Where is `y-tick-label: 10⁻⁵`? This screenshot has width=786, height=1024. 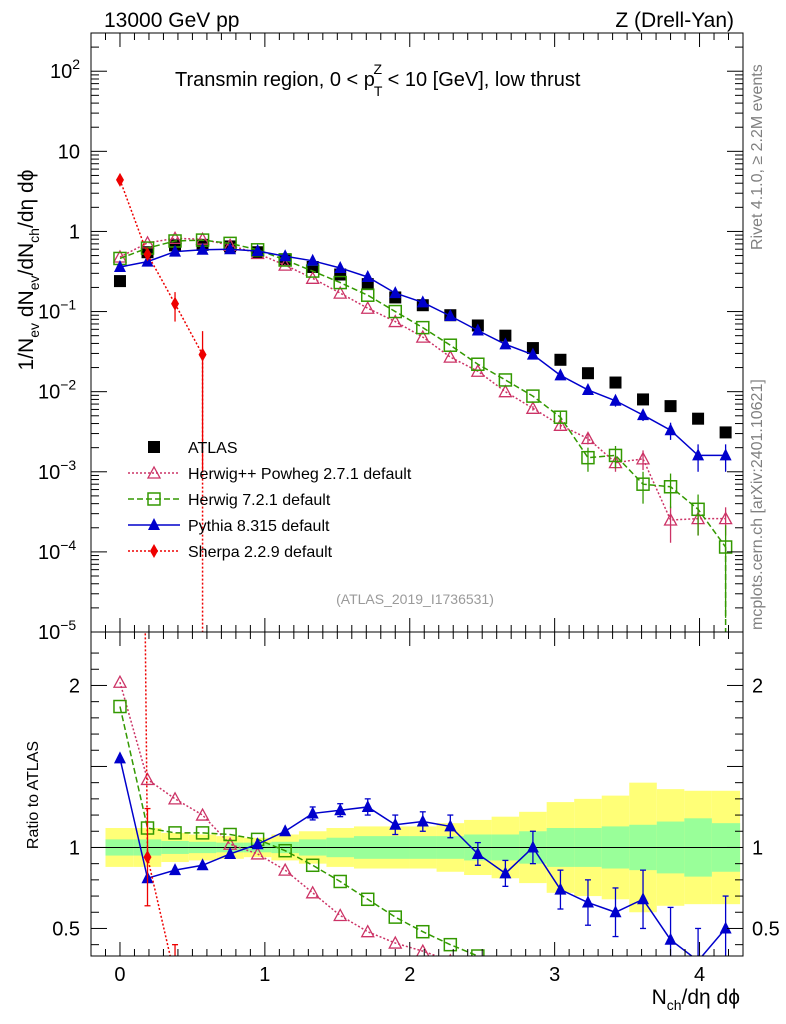 y-tick-label: 10⁻⁵ is located at coordinates (57, 630).